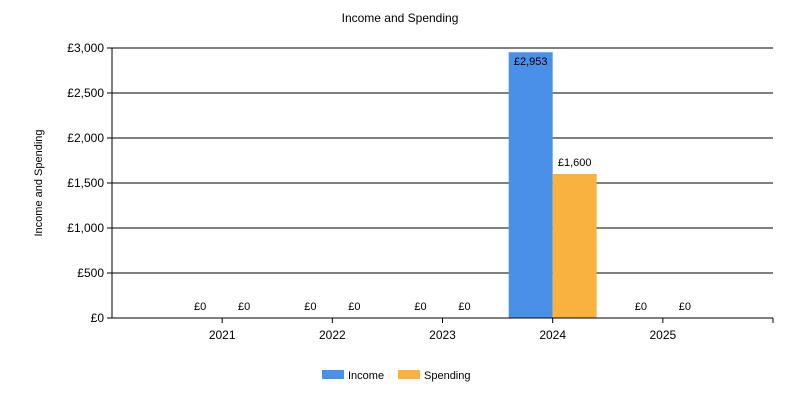  What do you see at coordinates (531, 62) in the screenshot?
I see `data-label: £2,953` at bounding box center [531, 62].